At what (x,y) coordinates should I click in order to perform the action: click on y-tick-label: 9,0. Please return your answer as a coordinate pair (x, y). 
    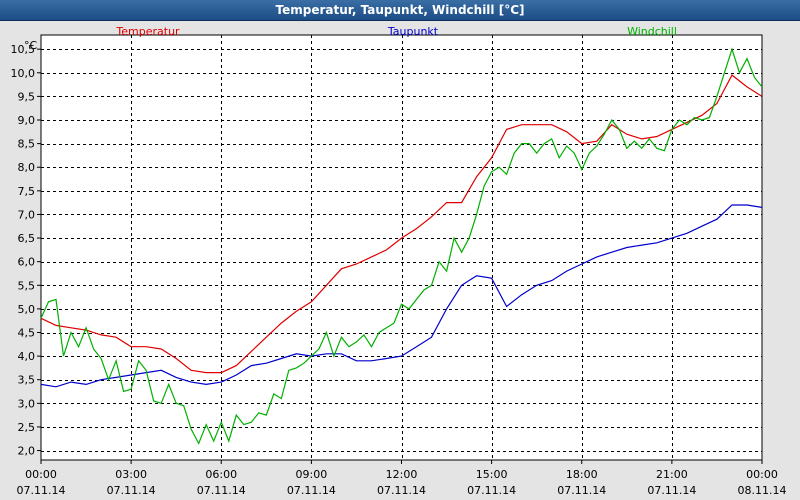
    Looking at the image, I should click on (27, 120).